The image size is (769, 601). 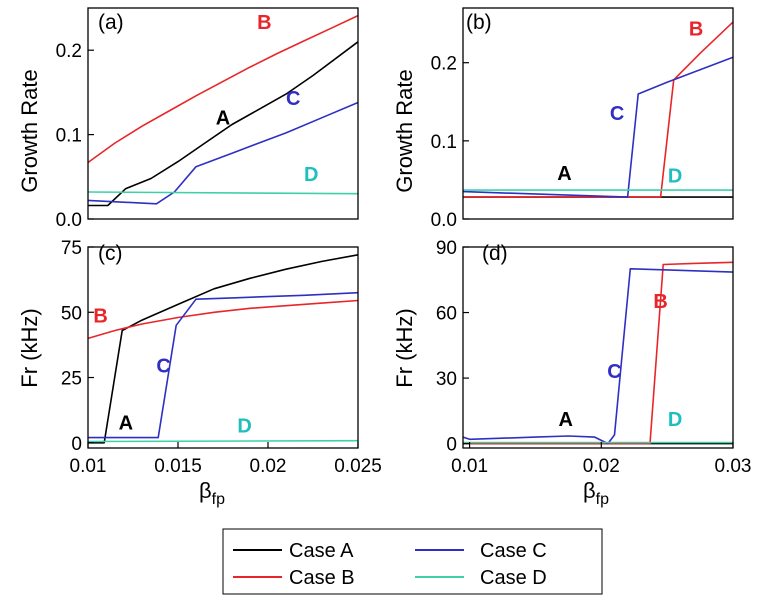 I want to click on series-line-case-d-c, so click(x=223, y=441).